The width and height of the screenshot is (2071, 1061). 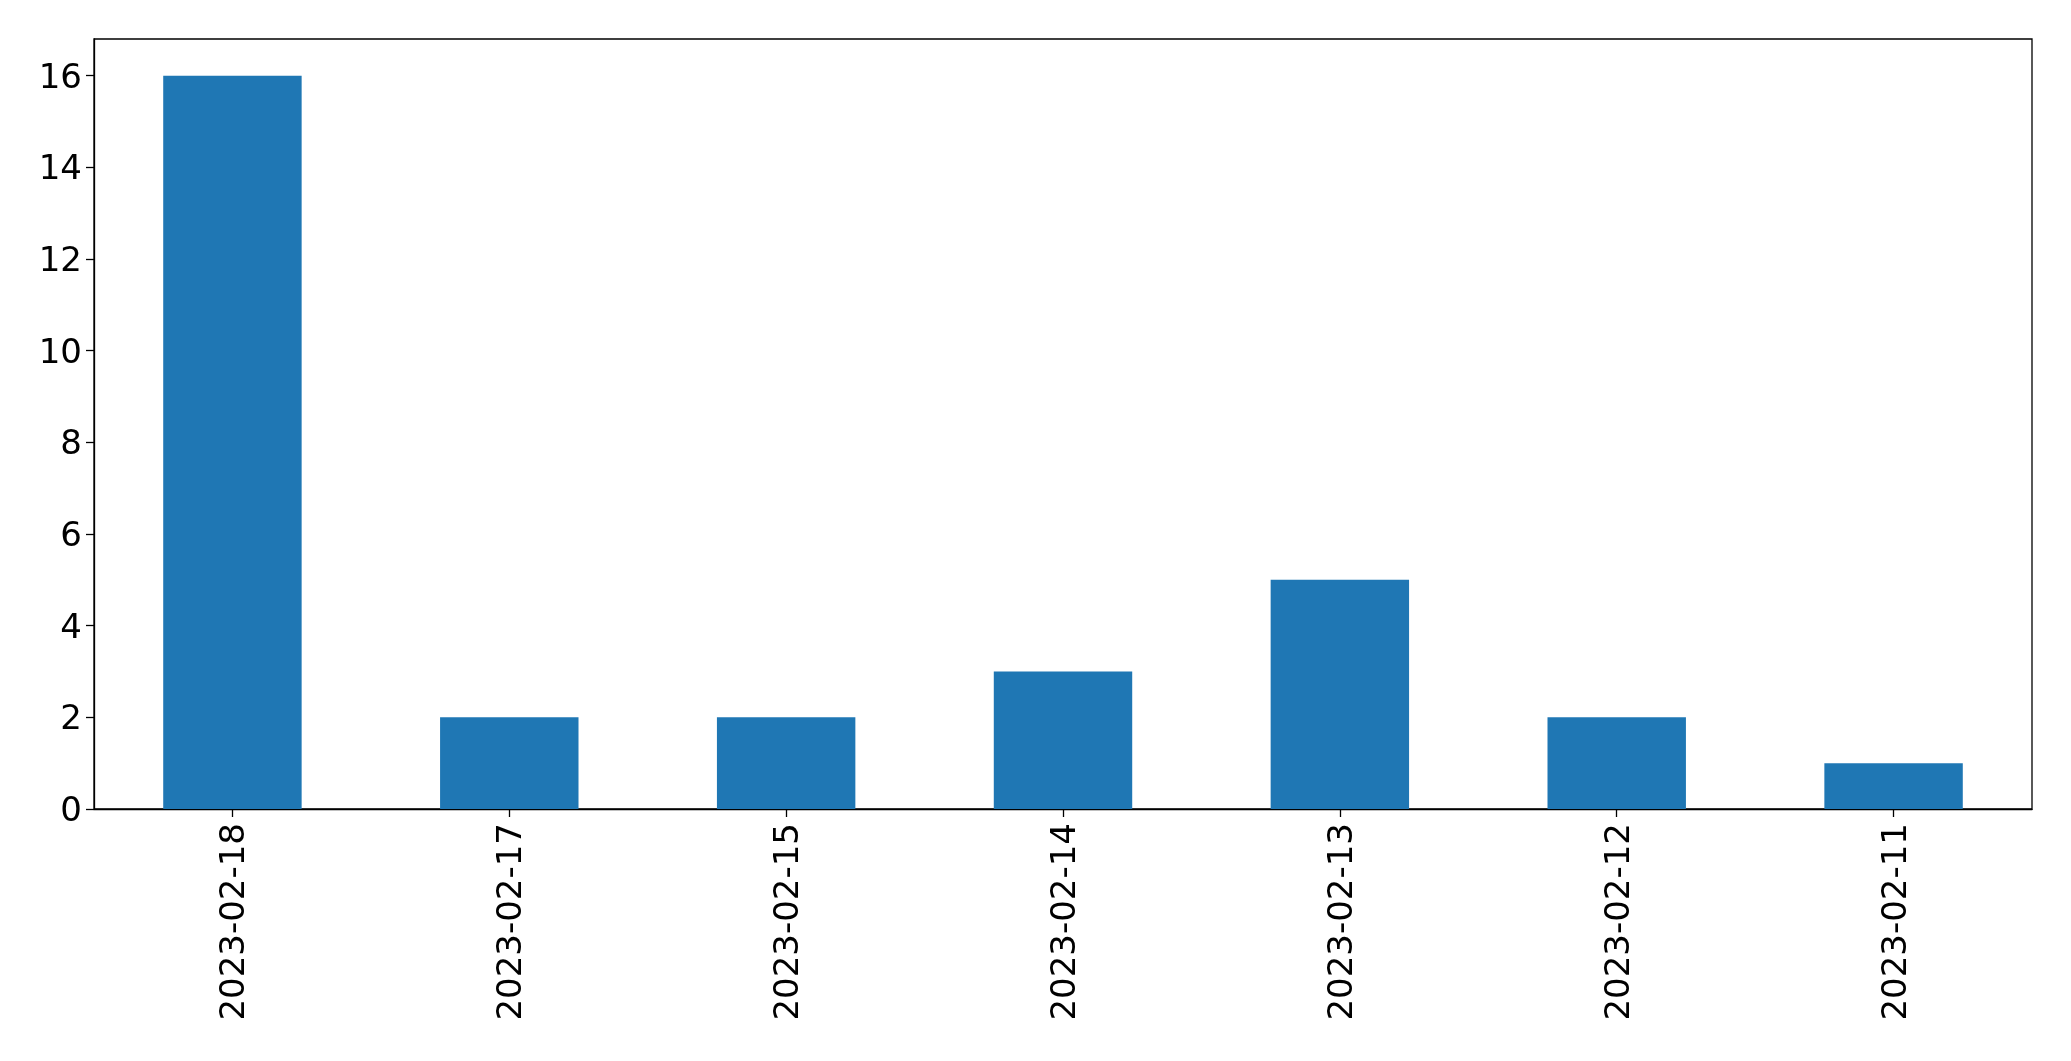 I want to click on y-tick-label: 0, so click(x=71, y=809).